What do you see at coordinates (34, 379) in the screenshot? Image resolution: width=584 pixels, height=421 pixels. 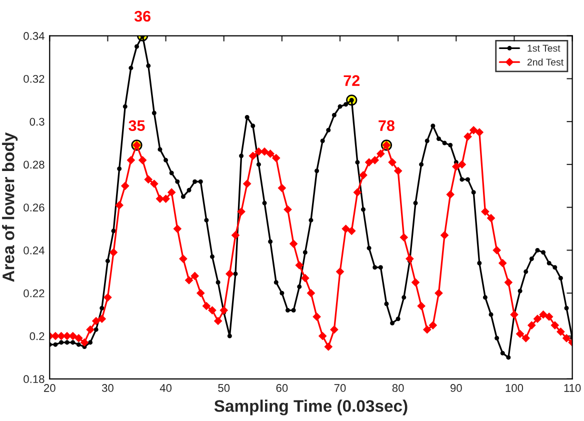 I see `y-tick-label: 0.18` at bounding box center [34, 379].